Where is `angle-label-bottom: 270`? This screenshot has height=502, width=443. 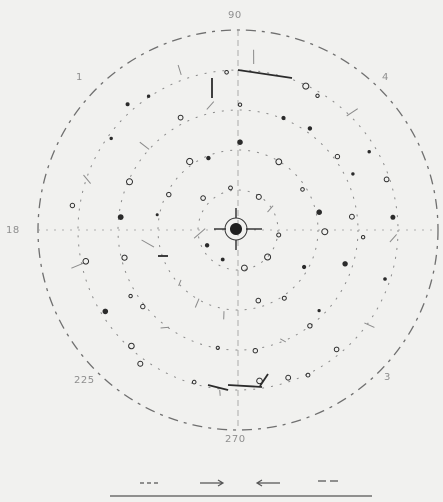
angle-label-bottom: 270 is located at coordinates (235, 439).